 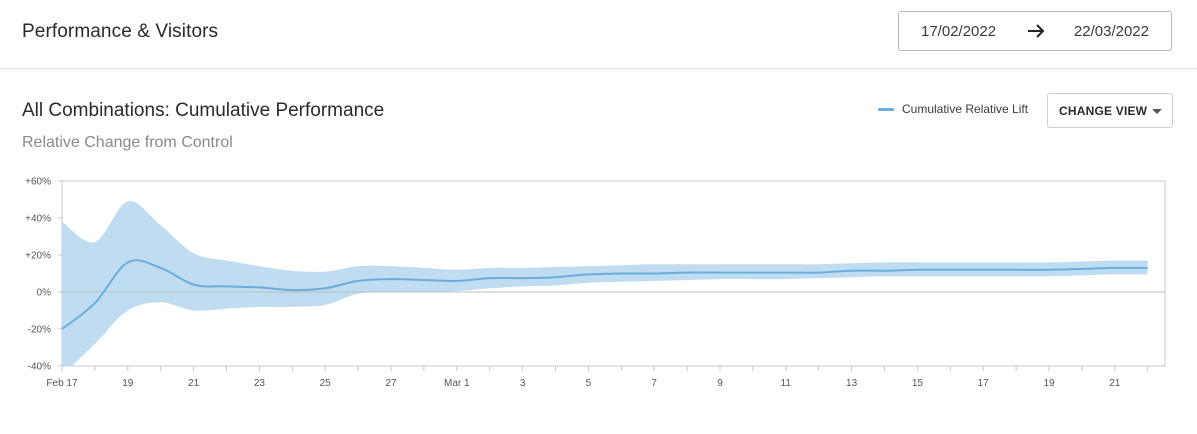 I want to click on chart-subtitle: Relative Change from Control, so click(x=127, y=142).